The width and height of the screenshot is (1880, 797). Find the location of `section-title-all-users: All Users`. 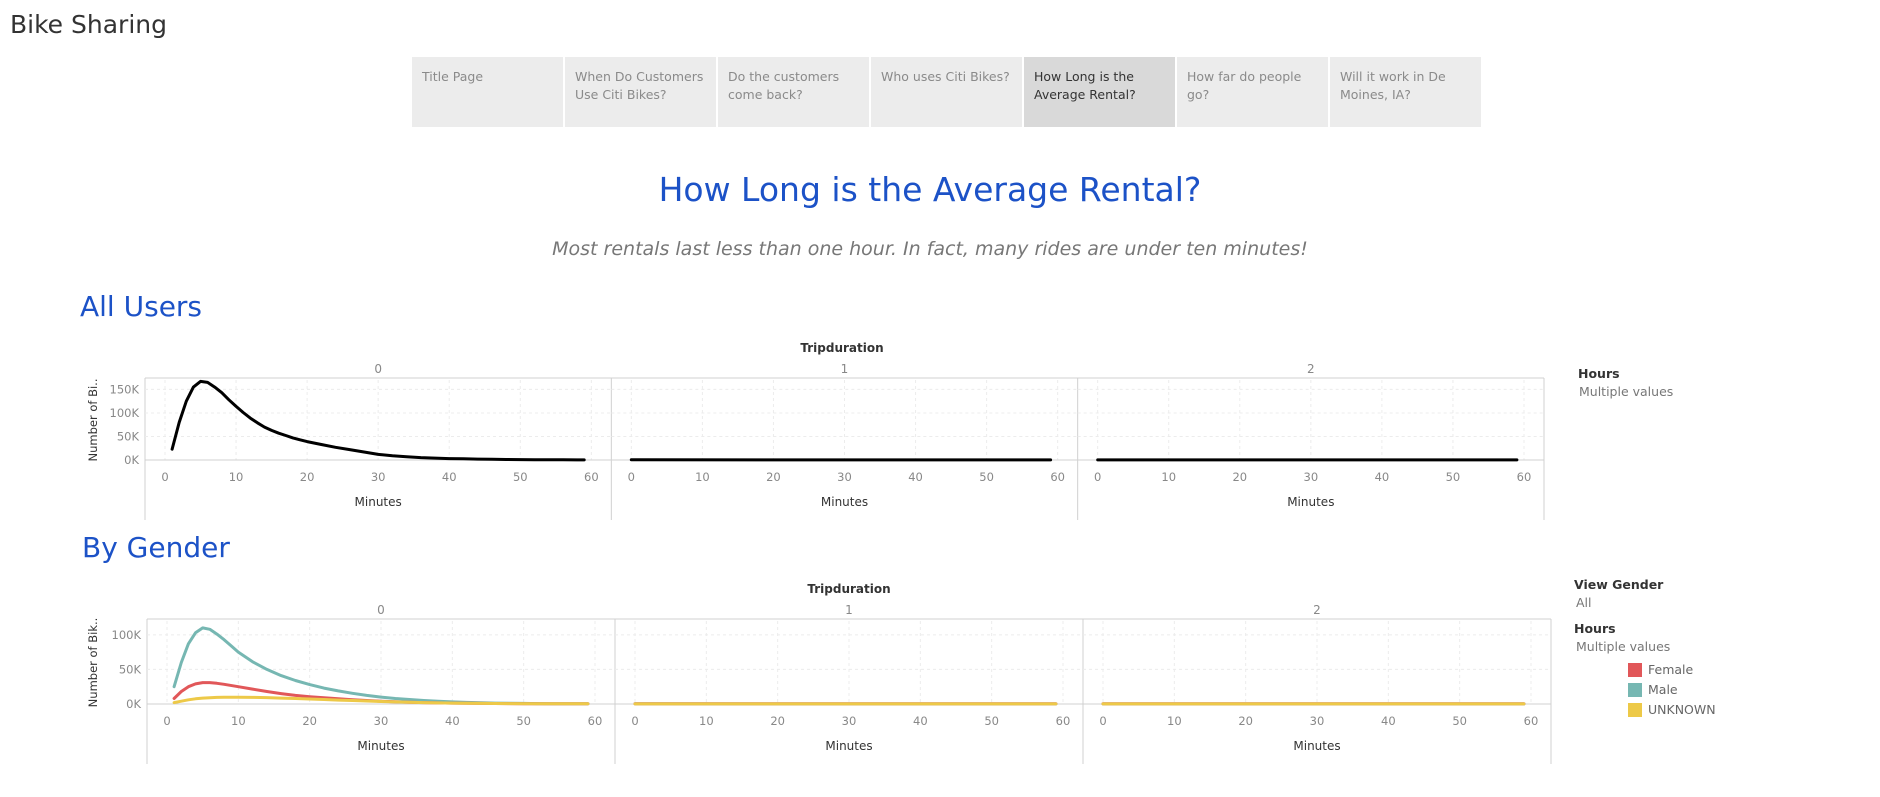

section-title-all-users: All Users is located at coordinates (141, 306).